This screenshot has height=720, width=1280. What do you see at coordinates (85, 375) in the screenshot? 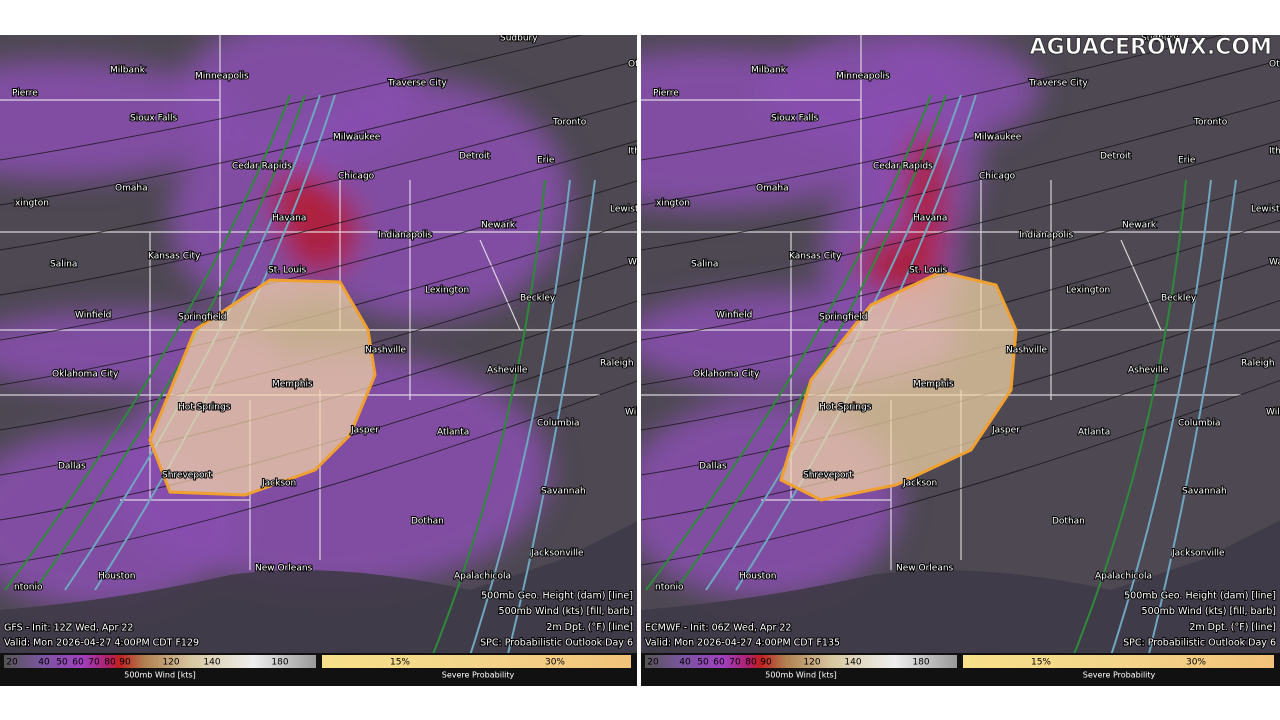
I see `city-label: Oklahoma City` at bounding box center [85, 375].